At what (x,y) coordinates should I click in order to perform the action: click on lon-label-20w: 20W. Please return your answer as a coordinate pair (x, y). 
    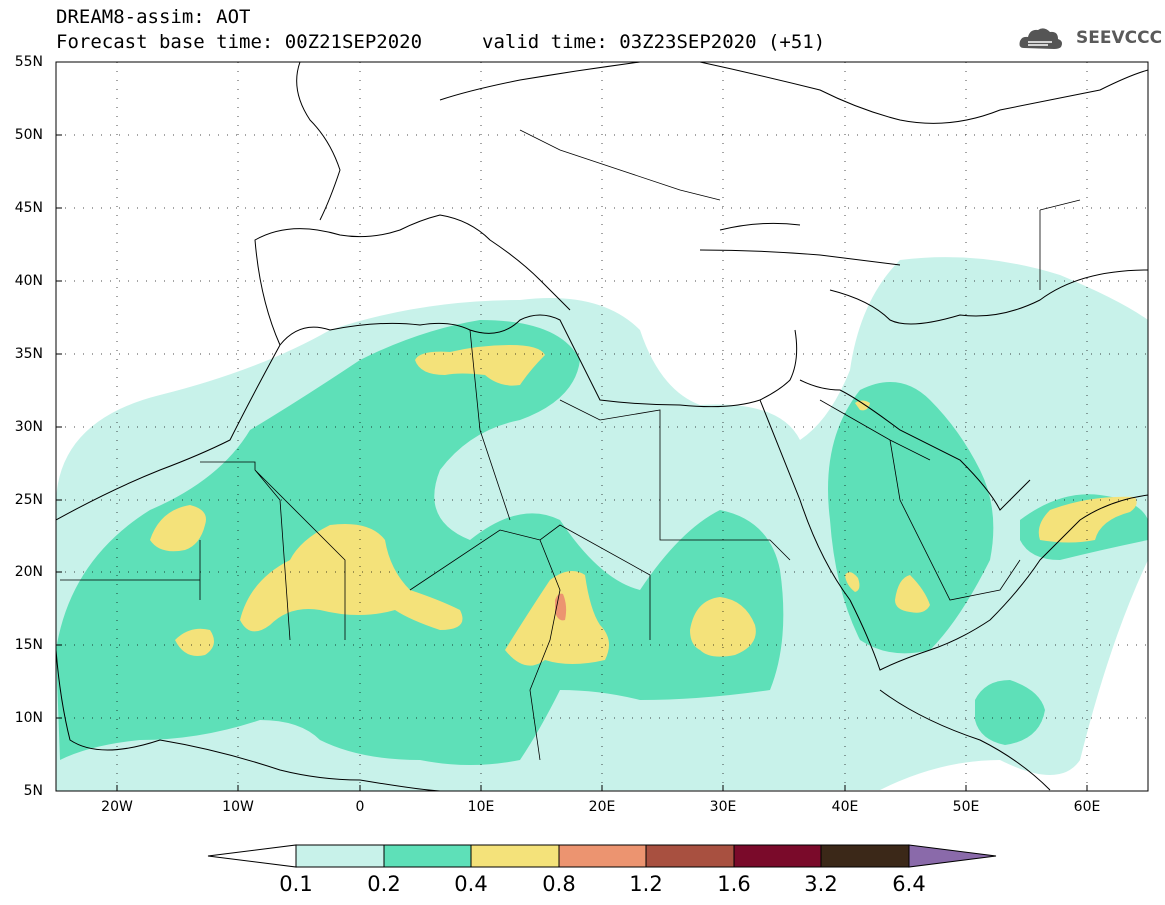
    Looking at the image, I should click on (117, 807).